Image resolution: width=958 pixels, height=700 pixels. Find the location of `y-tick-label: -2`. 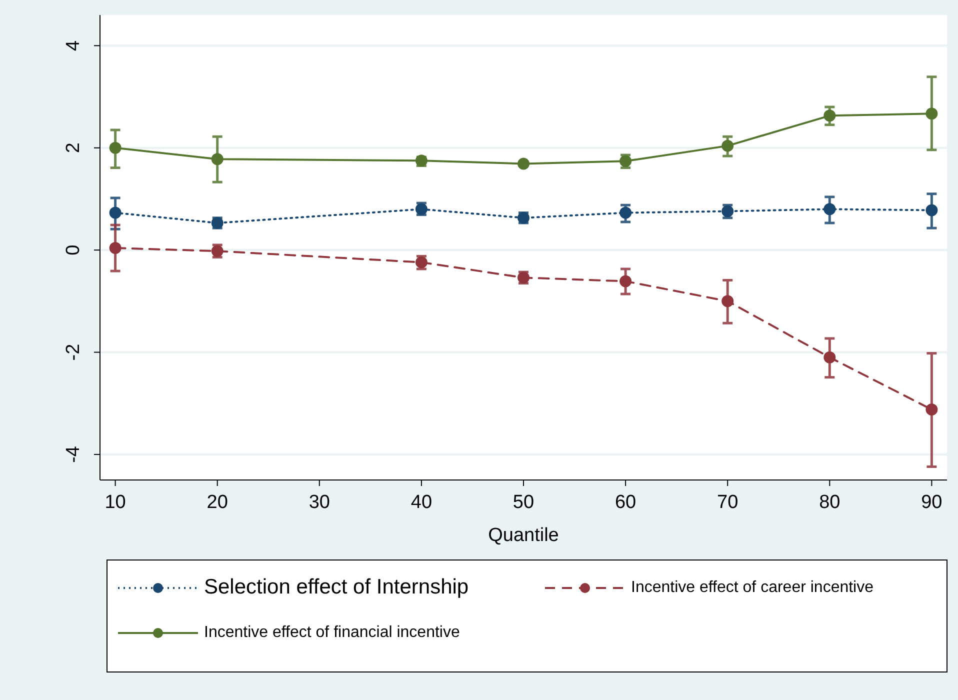

y-tick-label: -2 is located at coordinates (73, 352).